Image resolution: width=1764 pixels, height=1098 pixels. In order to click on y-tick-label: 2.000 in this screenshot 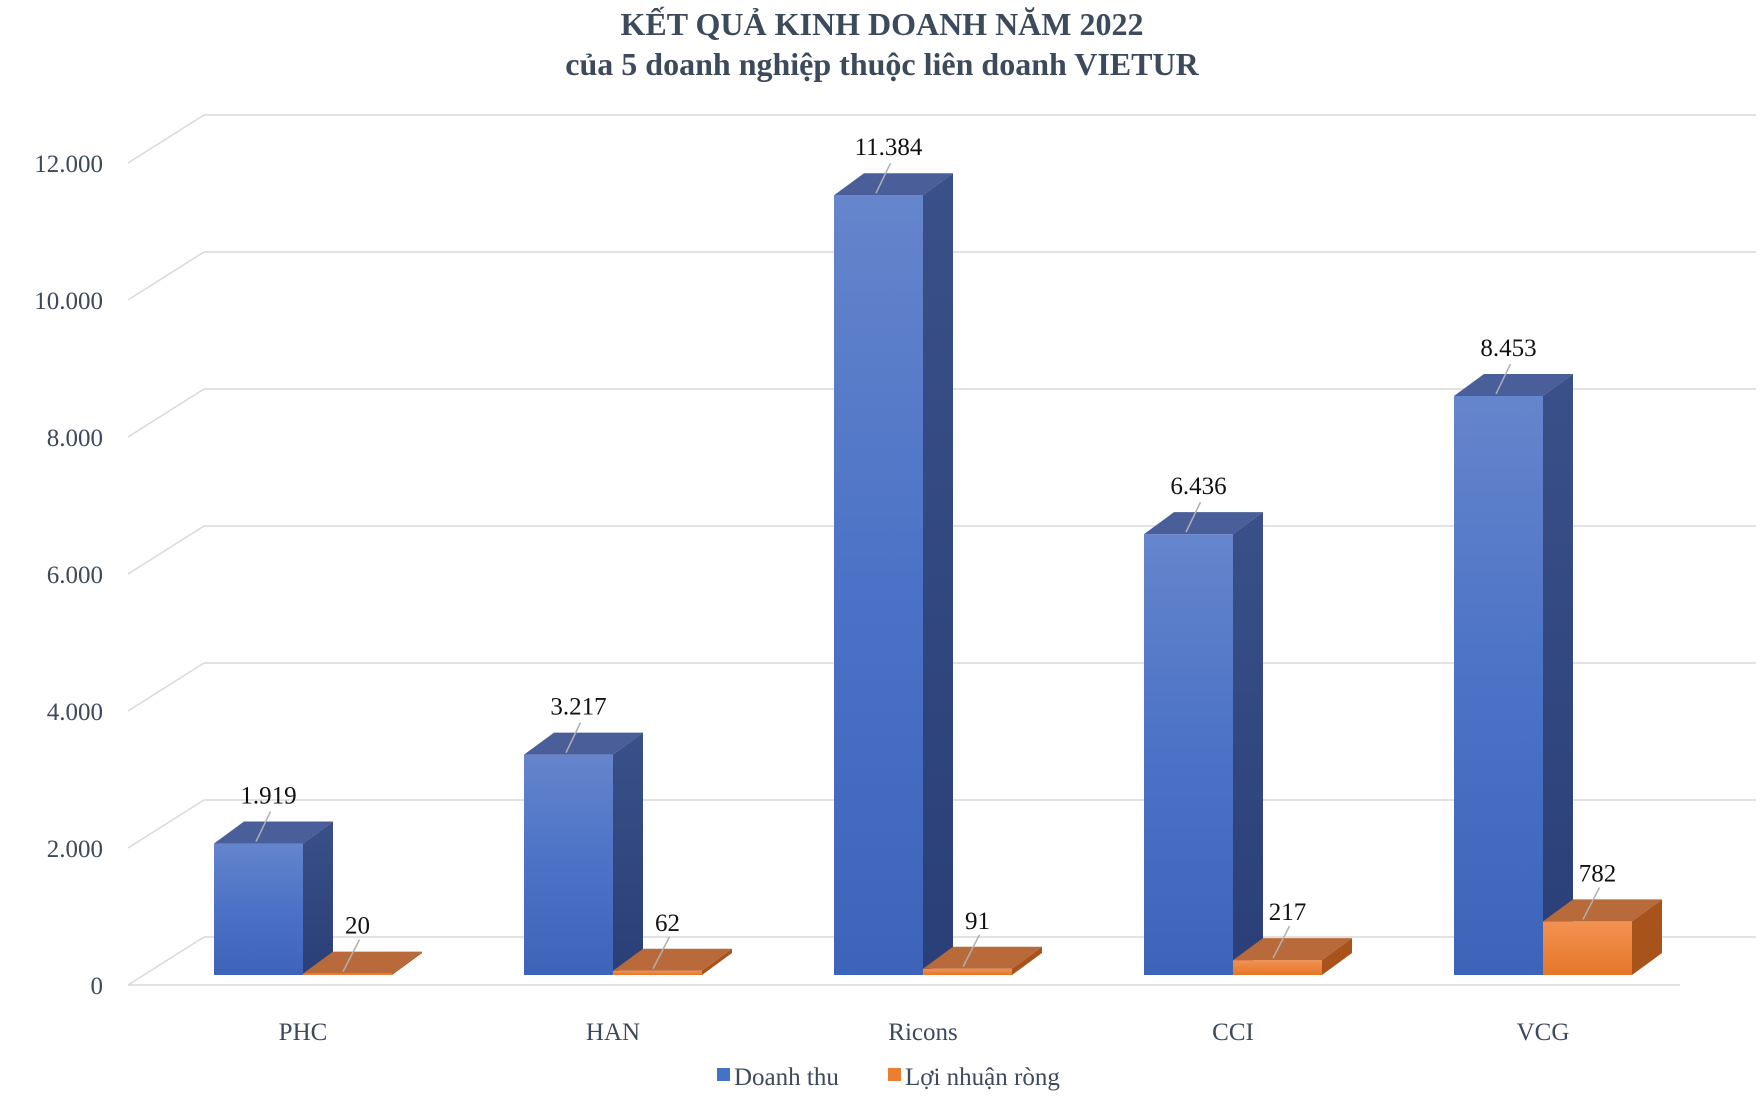, I will do `click(75, 849)`.